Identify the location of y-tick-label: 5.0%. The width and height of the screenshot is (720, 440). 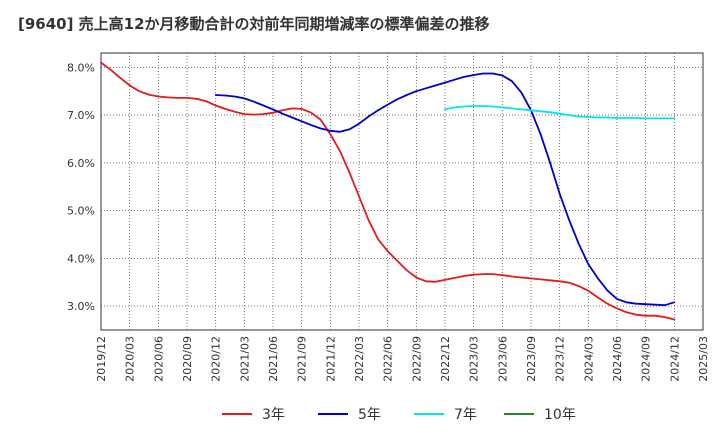
(81, 211).